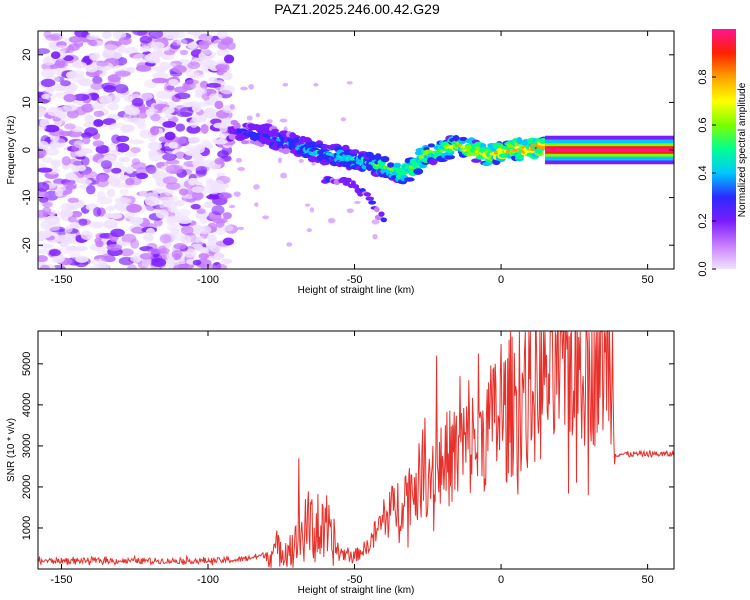 This screenshot has height=600, width=750. What do you see at coordinates (356, 290) in the screenshot?
I see `spectrogram-x-label: Height of straight line (km)` at bounding box center [356, 290].